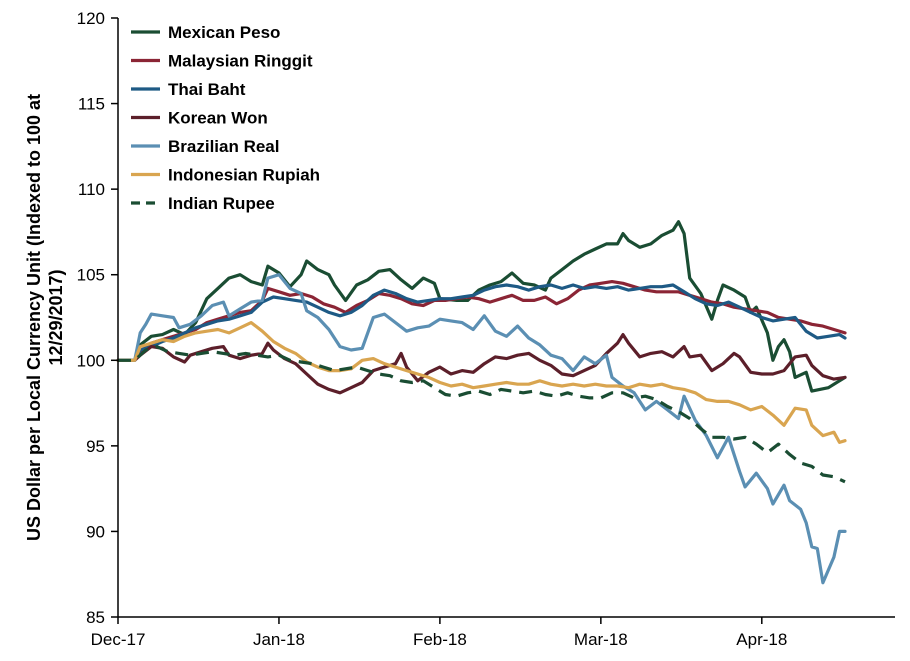  What do you see at coordinates (207, 89) in the screenshot?
I see `legend-label: Thai Baht` at bounding box center [207, 89].